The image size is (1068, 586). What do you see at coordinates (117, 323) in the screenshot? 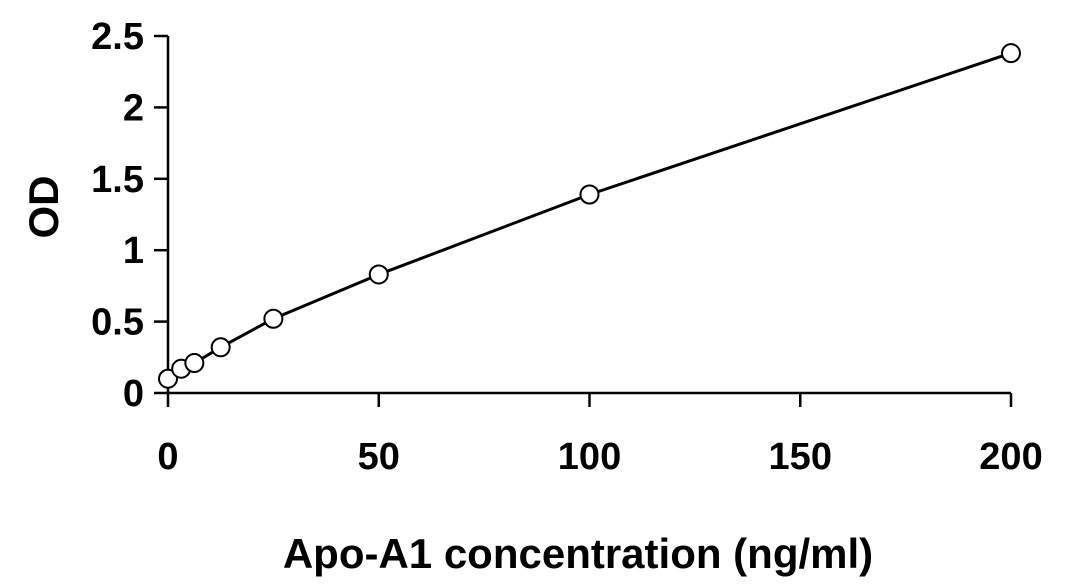
I see `y-tick-label: 0.5` at bounding box center [117, 323].